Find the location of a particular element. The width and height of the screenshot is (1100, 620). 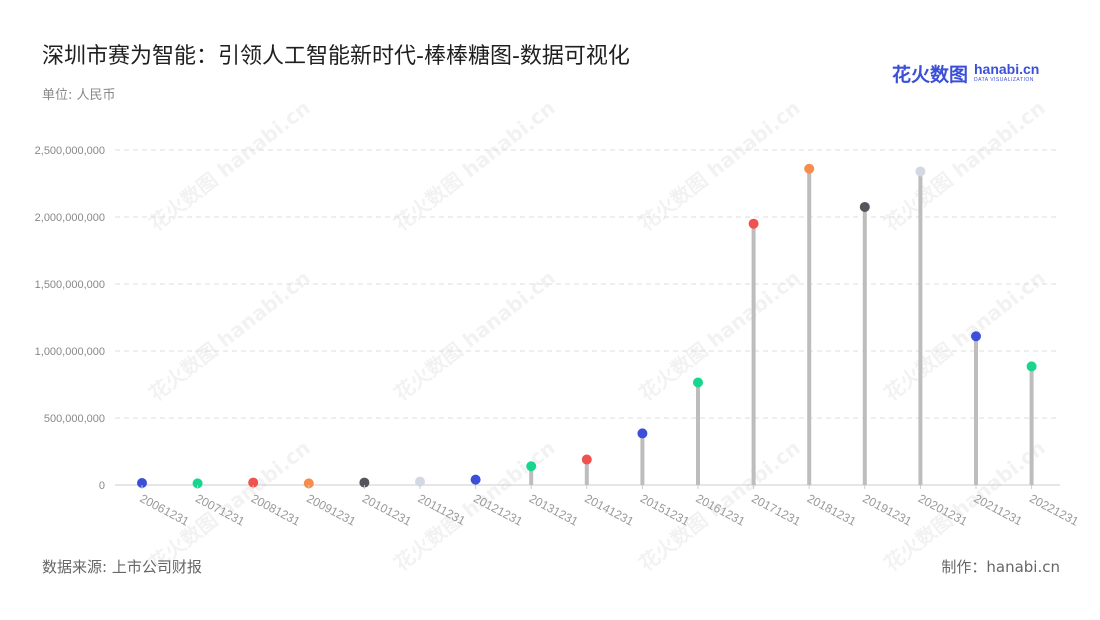

y-tick-label: 0 is located at coordinates (102, 486).